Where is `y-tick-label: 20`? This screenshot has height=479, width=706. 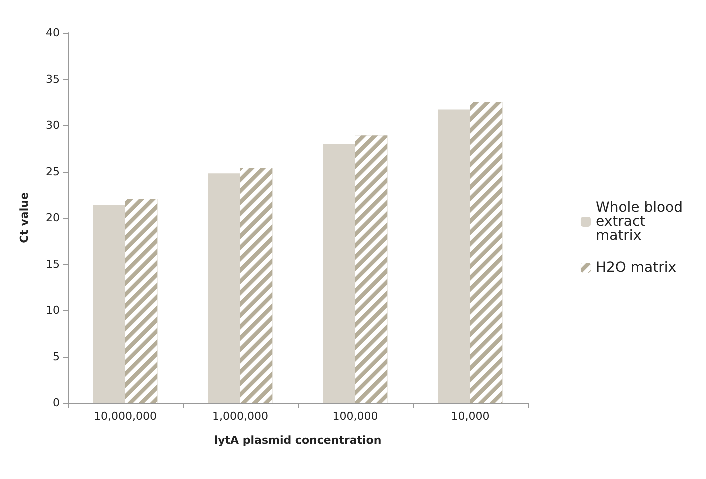 y-tick-label: 20 is located at coordinates (53, 218).